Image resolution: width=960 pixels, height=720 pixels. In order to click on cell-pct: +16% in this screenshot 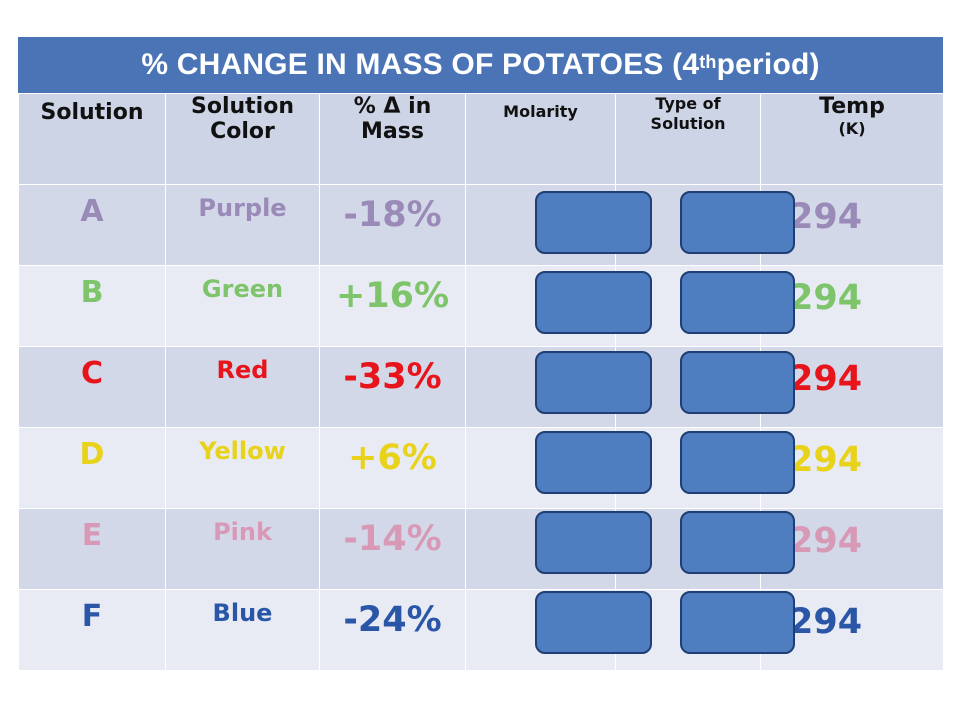, I will do `click(392, 306)`.